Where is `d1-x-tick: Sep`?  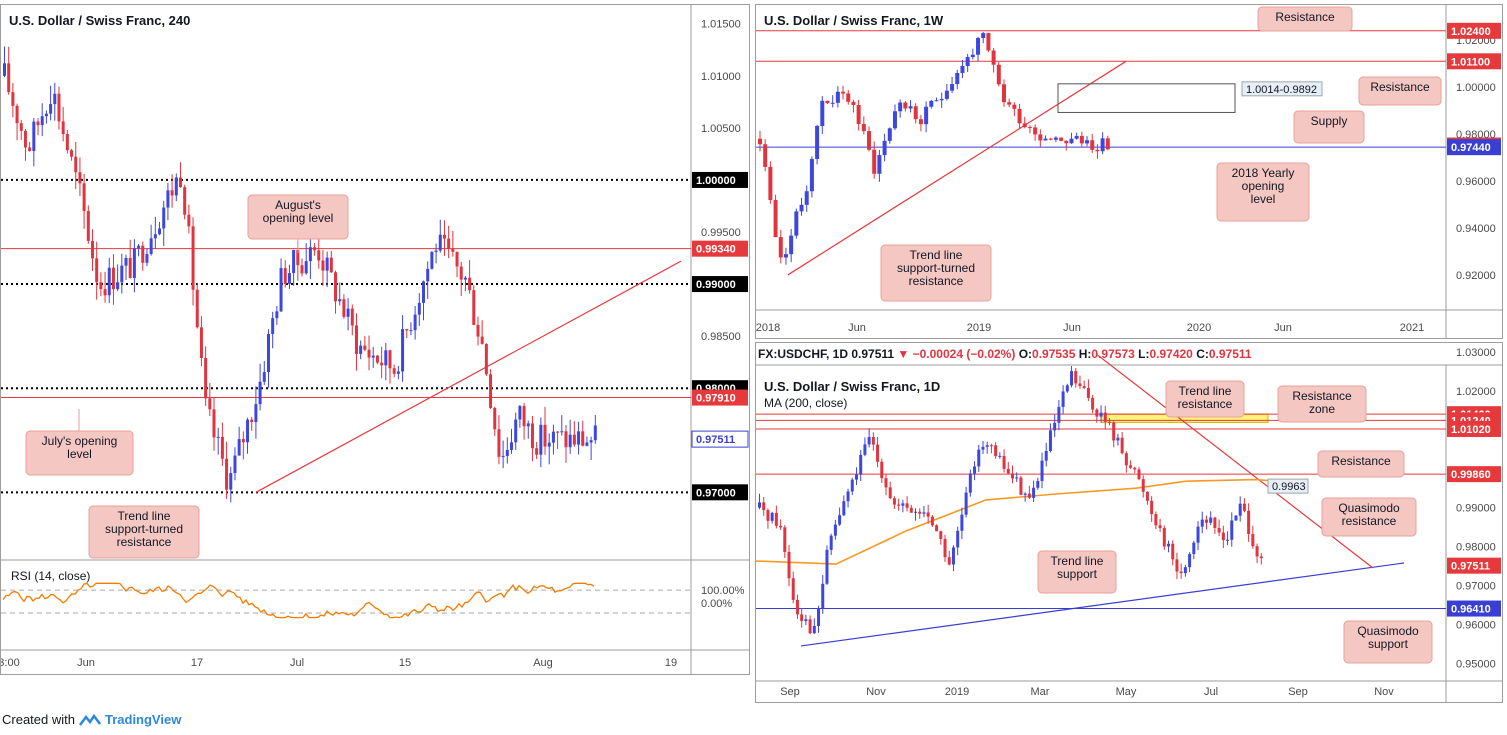
d1-x-tick: Sep is located at coordinates (1298, 692).